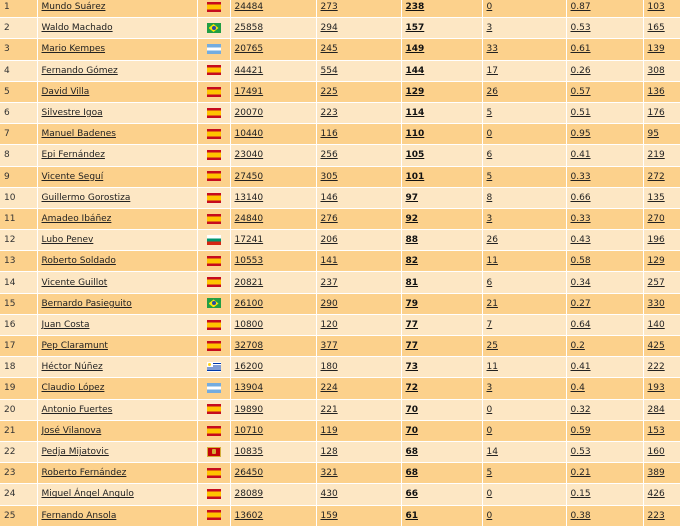  I want to click on stat-d-link: 308, so click(656, 70).